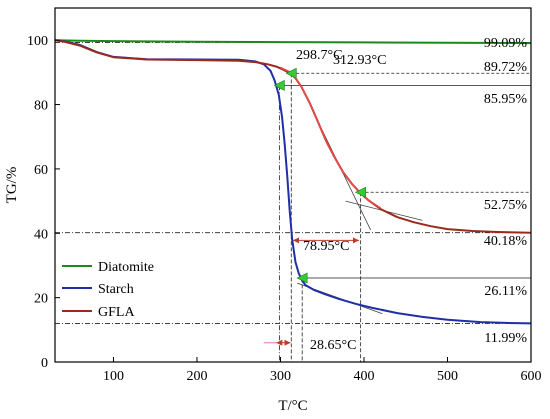 Image resolution: width=550 pixels, height=419 pixels. What do you see at coordinates (292, 406) in the screenshot?
I see `x-axis-label: T/°C` at bounding box center [292, 406].